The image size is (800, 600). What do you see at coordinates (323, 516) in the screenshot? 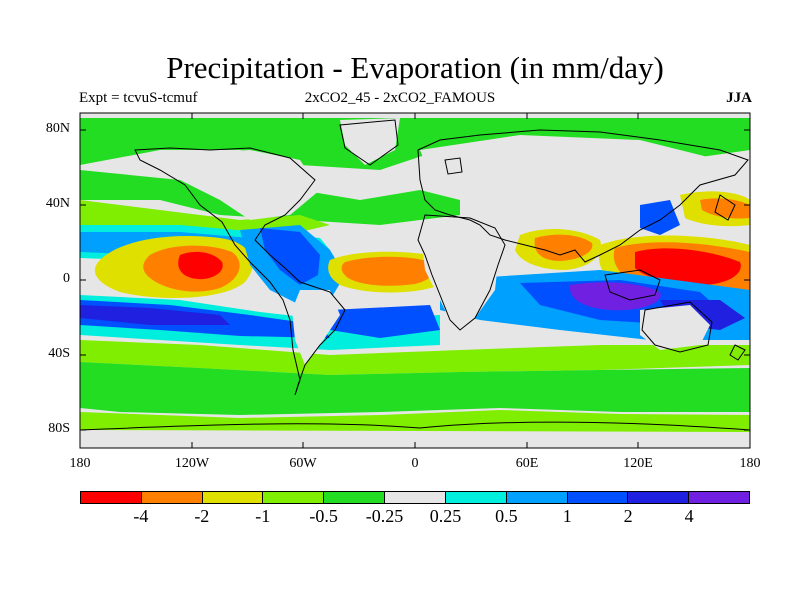
I see `colorbar-label-3: -0.5` at bounding box center [323, 516].